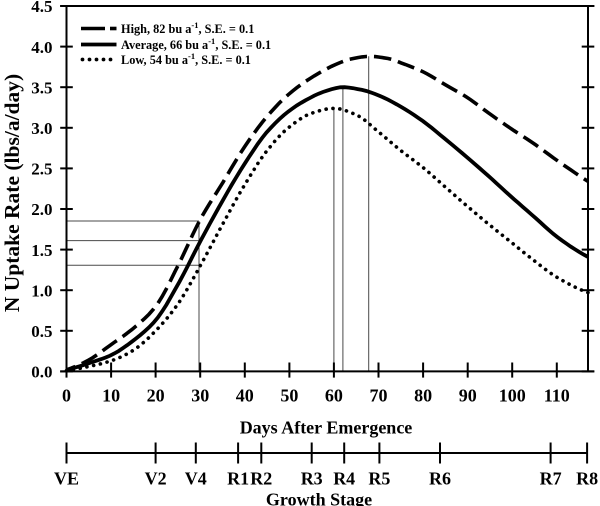  Describe the element at coordinates (379, 396) in the screenshot. I see `svg-text: 70` at that location.